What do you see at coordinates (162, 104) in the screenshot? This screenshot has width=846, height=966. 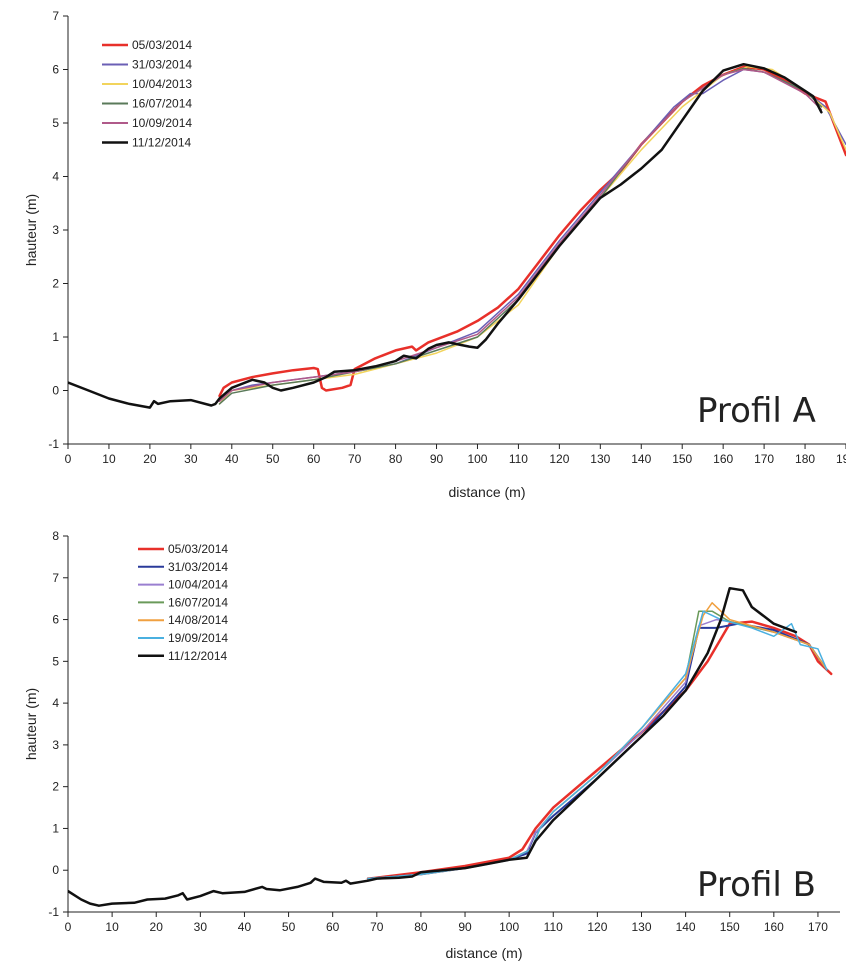 I see `chart-0-legend-label-3: 16/07/2014` at bounding box center [162, 104].